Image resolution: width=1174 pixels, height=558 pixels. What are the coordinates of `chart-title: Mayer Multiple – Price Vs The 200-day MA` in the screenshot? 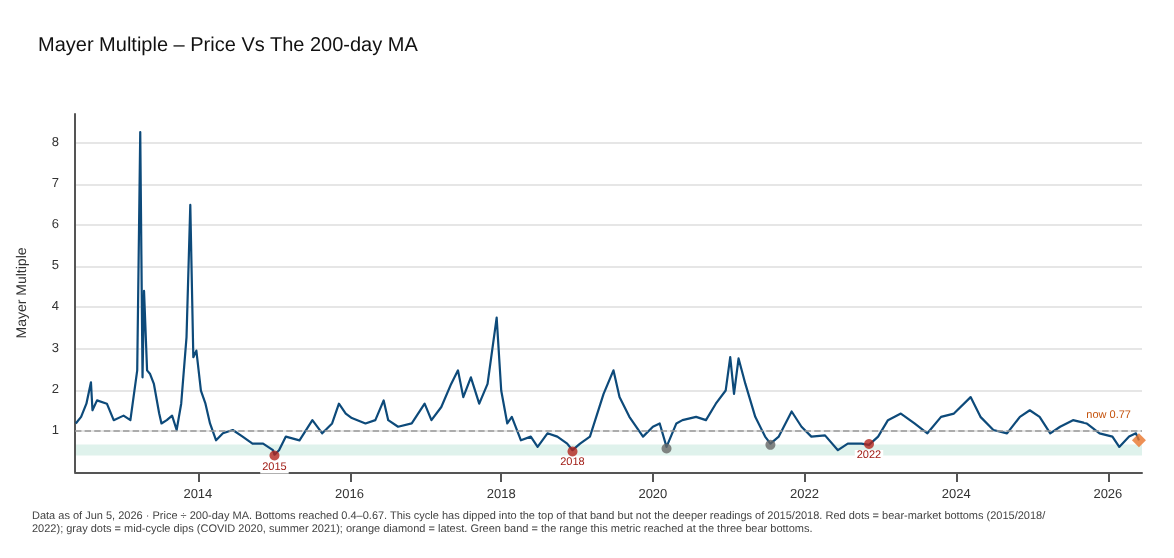 It's located at (228, 46).